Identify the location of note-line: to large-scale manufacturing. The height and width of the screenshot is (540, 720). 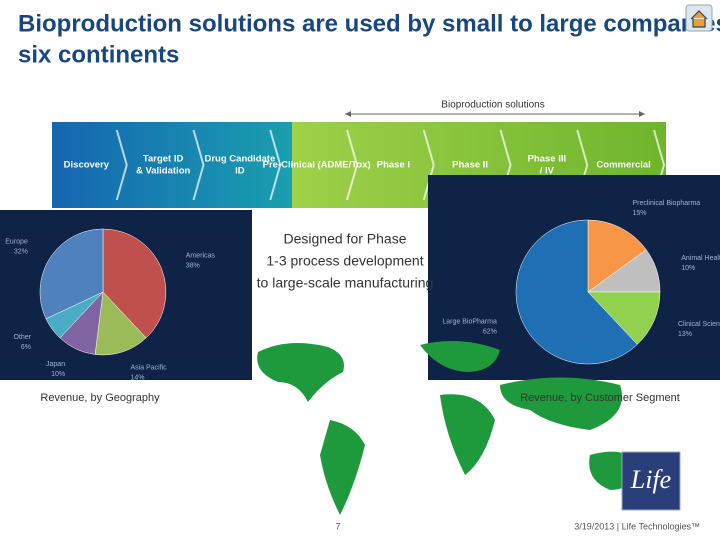
(345, 283).